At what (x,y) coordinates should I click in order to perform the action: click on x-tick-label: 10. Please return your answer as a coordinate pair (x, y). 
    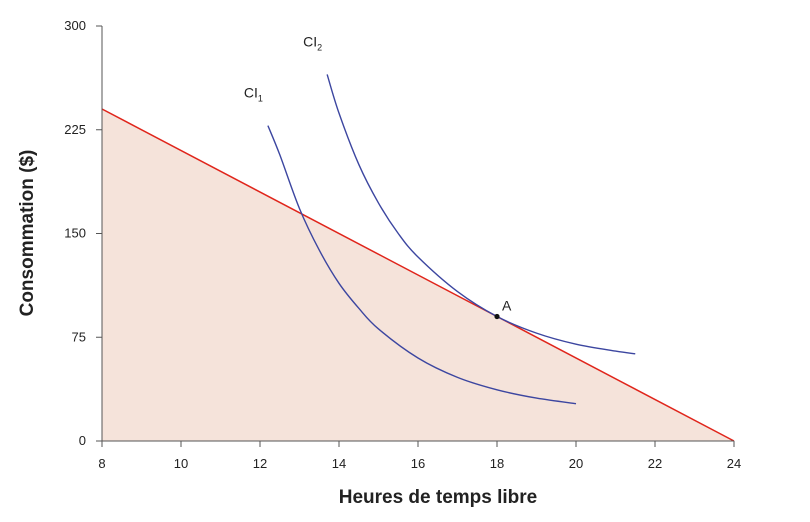
    Looking at the image, I should click on (181, 463).